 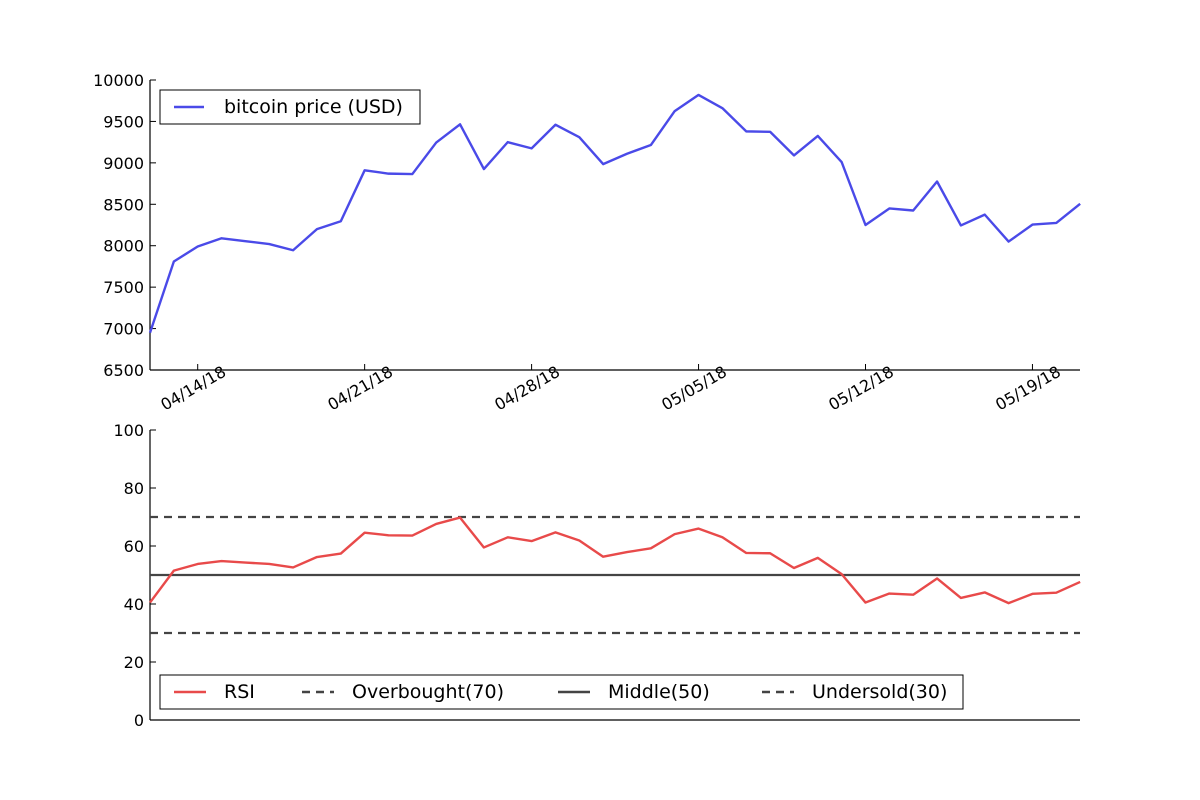 What do you see at coordinates (879, 692) in the screenshot?
I see `rsi-legend-label: Undersold(30)` at bounding box center [879, 692].